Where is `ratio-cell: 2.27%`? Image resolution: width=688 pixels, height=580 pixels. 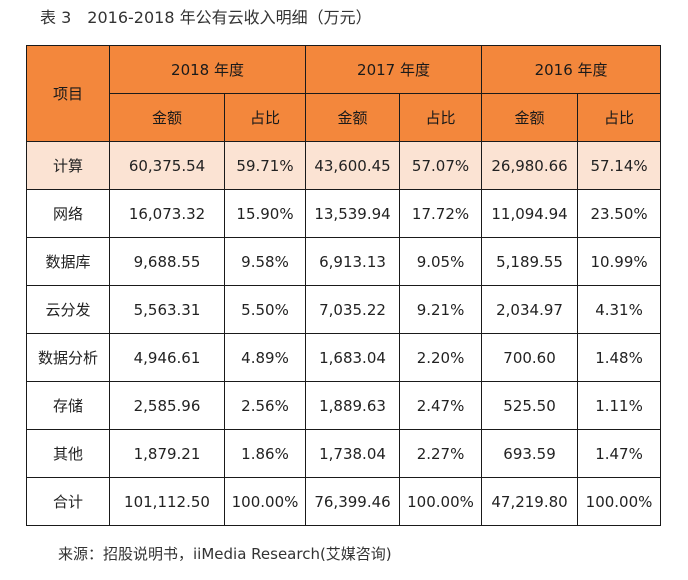
ratio-cell: 2.27% is located at coordinates (441, 453).